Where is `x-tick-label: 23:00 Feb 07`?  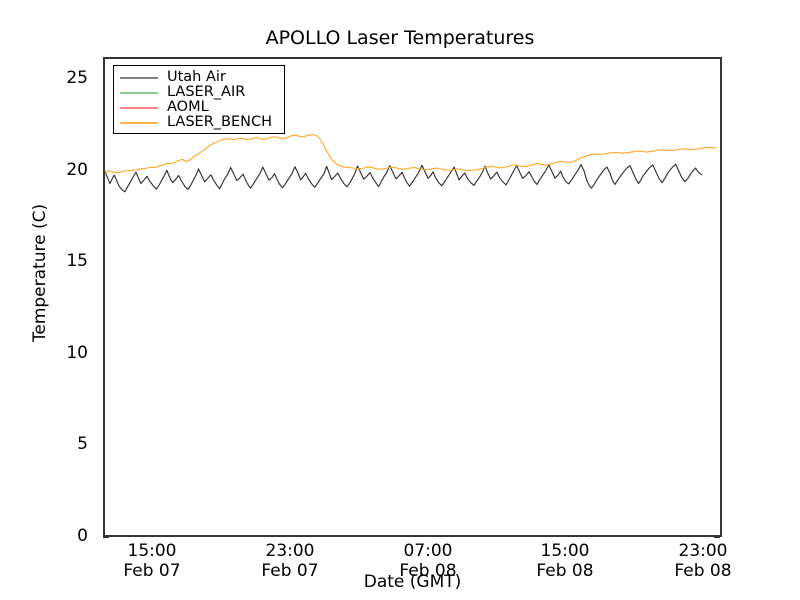 x-tick-label: 23:00 Feb 07 is located at coordinates (290, 561).